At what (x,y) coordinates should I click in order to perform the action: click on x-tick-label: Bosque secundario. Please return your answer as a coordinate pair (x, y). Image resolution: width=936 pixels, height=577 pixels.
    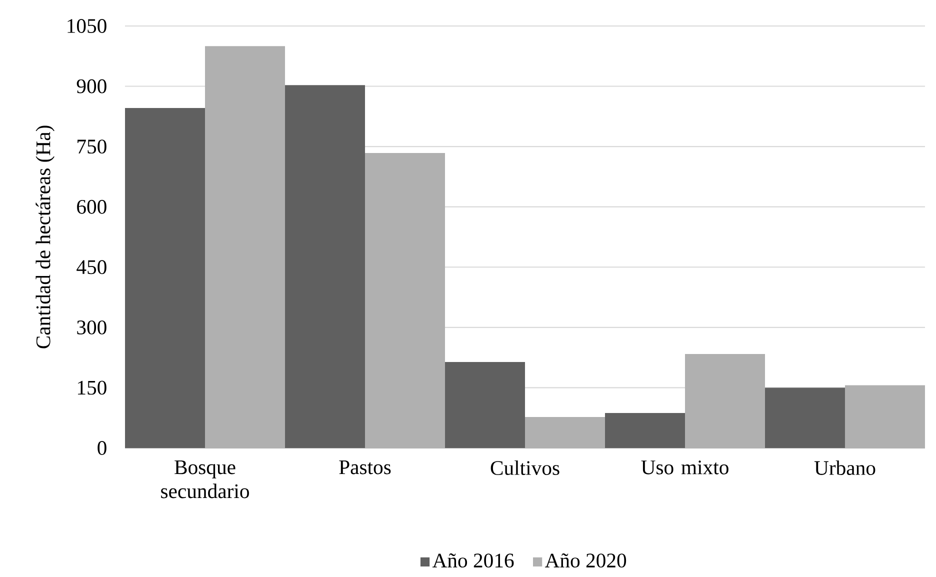
    Looking at the image, I should click on (205, 479).